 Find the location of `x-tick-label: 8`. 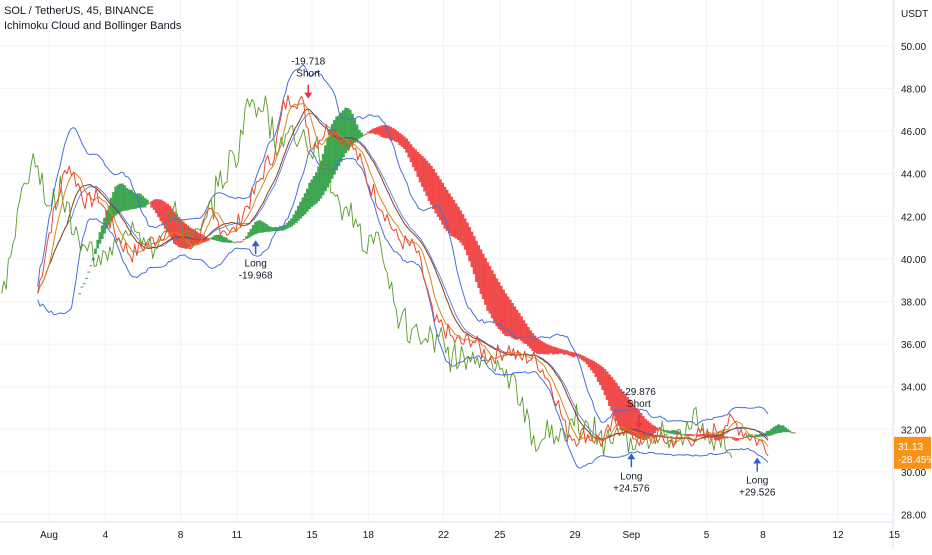

x-tick-label: 8 is located at coordinates (763, 535).